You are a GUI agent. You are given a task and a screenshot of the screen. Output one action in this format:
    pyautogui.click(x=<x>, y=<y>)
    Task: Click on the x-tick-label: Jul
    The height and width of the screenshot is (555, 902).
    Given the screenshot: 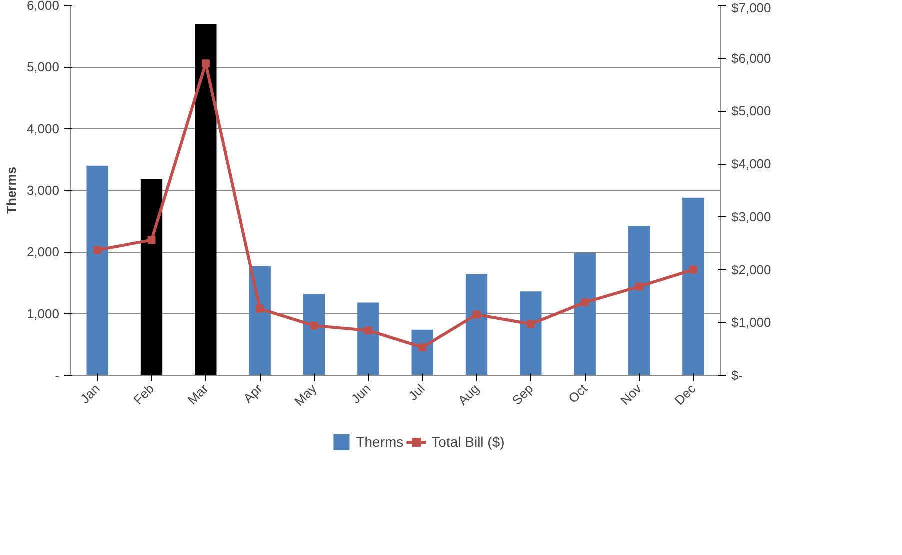 What is the action you would take?
    pyautogui.click(x=417, y=392)
    